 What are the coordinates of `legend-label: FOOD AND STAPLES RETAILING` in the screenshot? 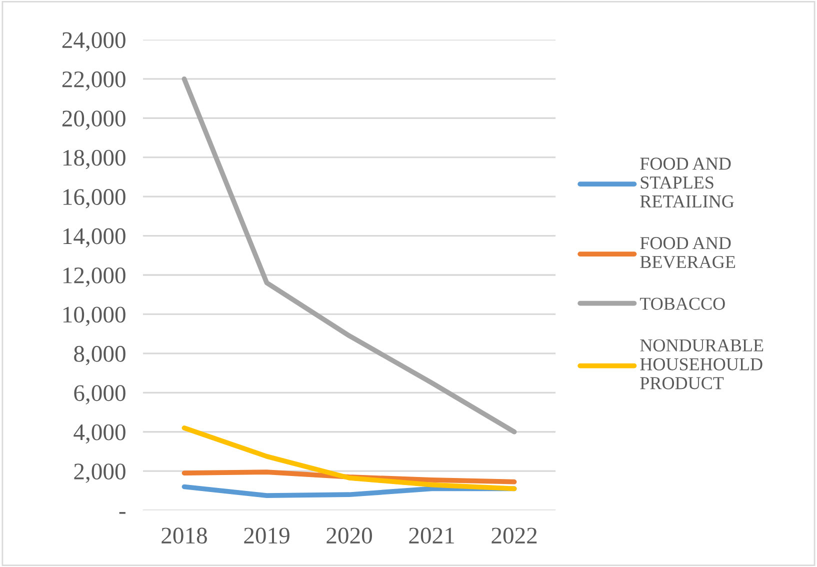 It's located at (687, 183).